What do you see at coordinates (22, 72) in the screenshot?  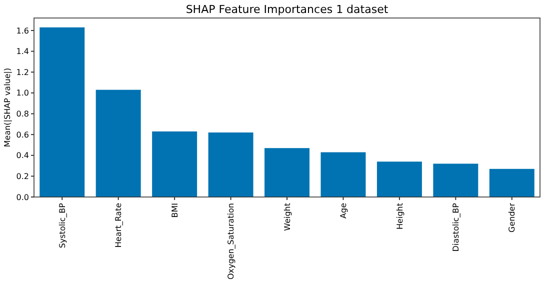 I see `y-tick-label: 1.2` at bounding box center [22, 72].